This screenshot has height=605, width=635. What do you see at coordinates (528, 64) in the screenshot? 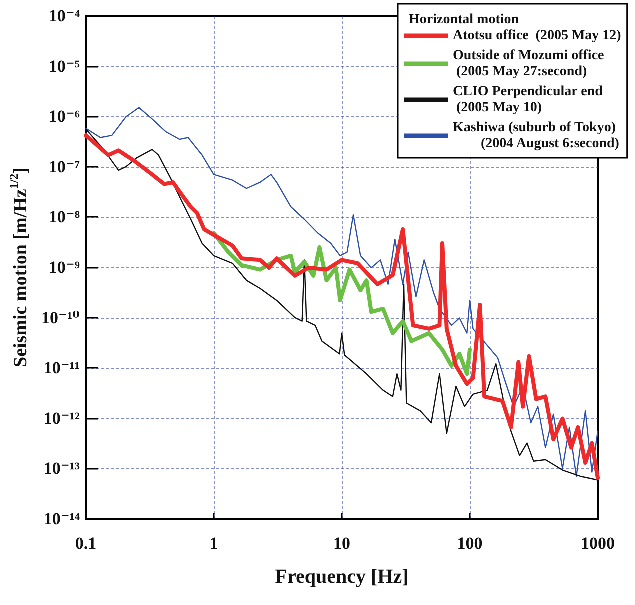
I see `legend-label: Outside of Mozumi office (2005 May 27:second)` at bounding box center [528, 64].